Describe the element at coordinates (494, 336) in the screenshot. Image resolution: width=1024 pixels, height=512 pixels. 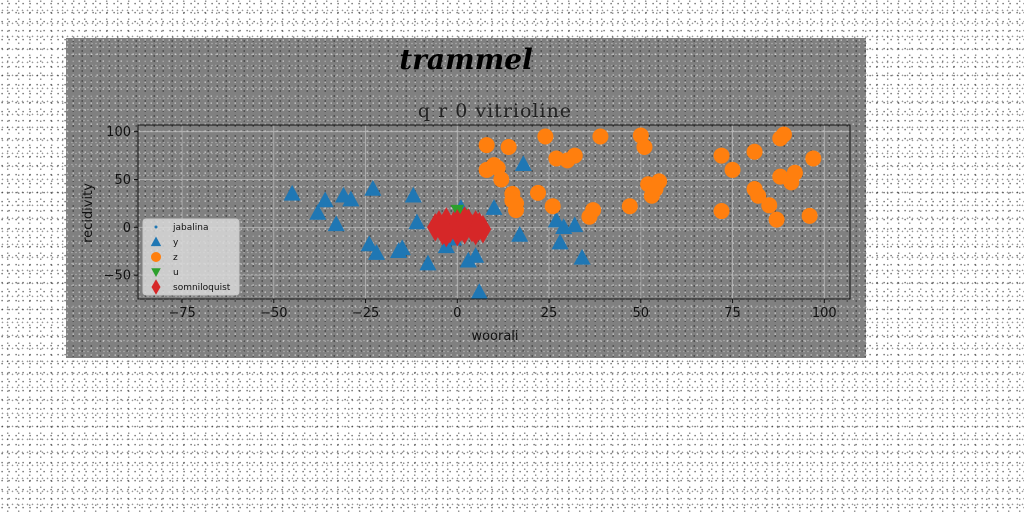
I see `x-axis-label: woorali` at that location.